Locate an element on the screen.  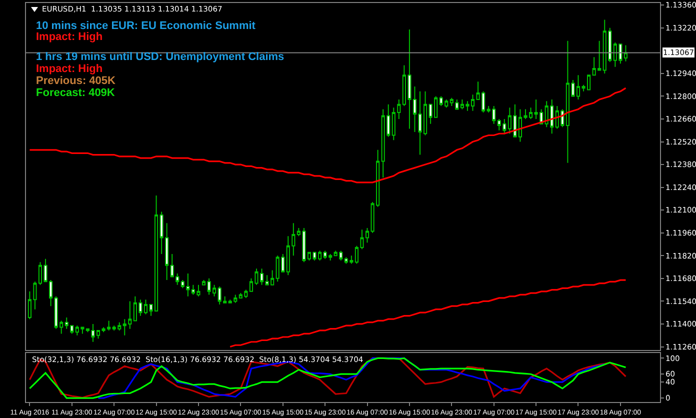
annotation: 1 hrs 19 mins until USD: Unemployment Claims is located at coordinates (160, 57).